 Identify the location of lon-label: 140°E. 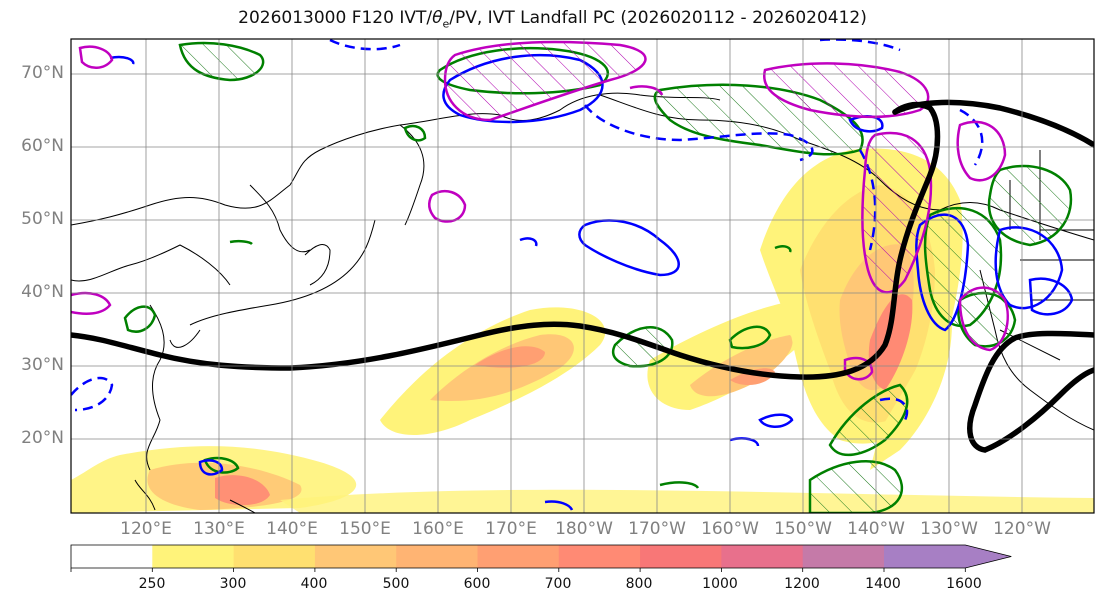
(292, 529).